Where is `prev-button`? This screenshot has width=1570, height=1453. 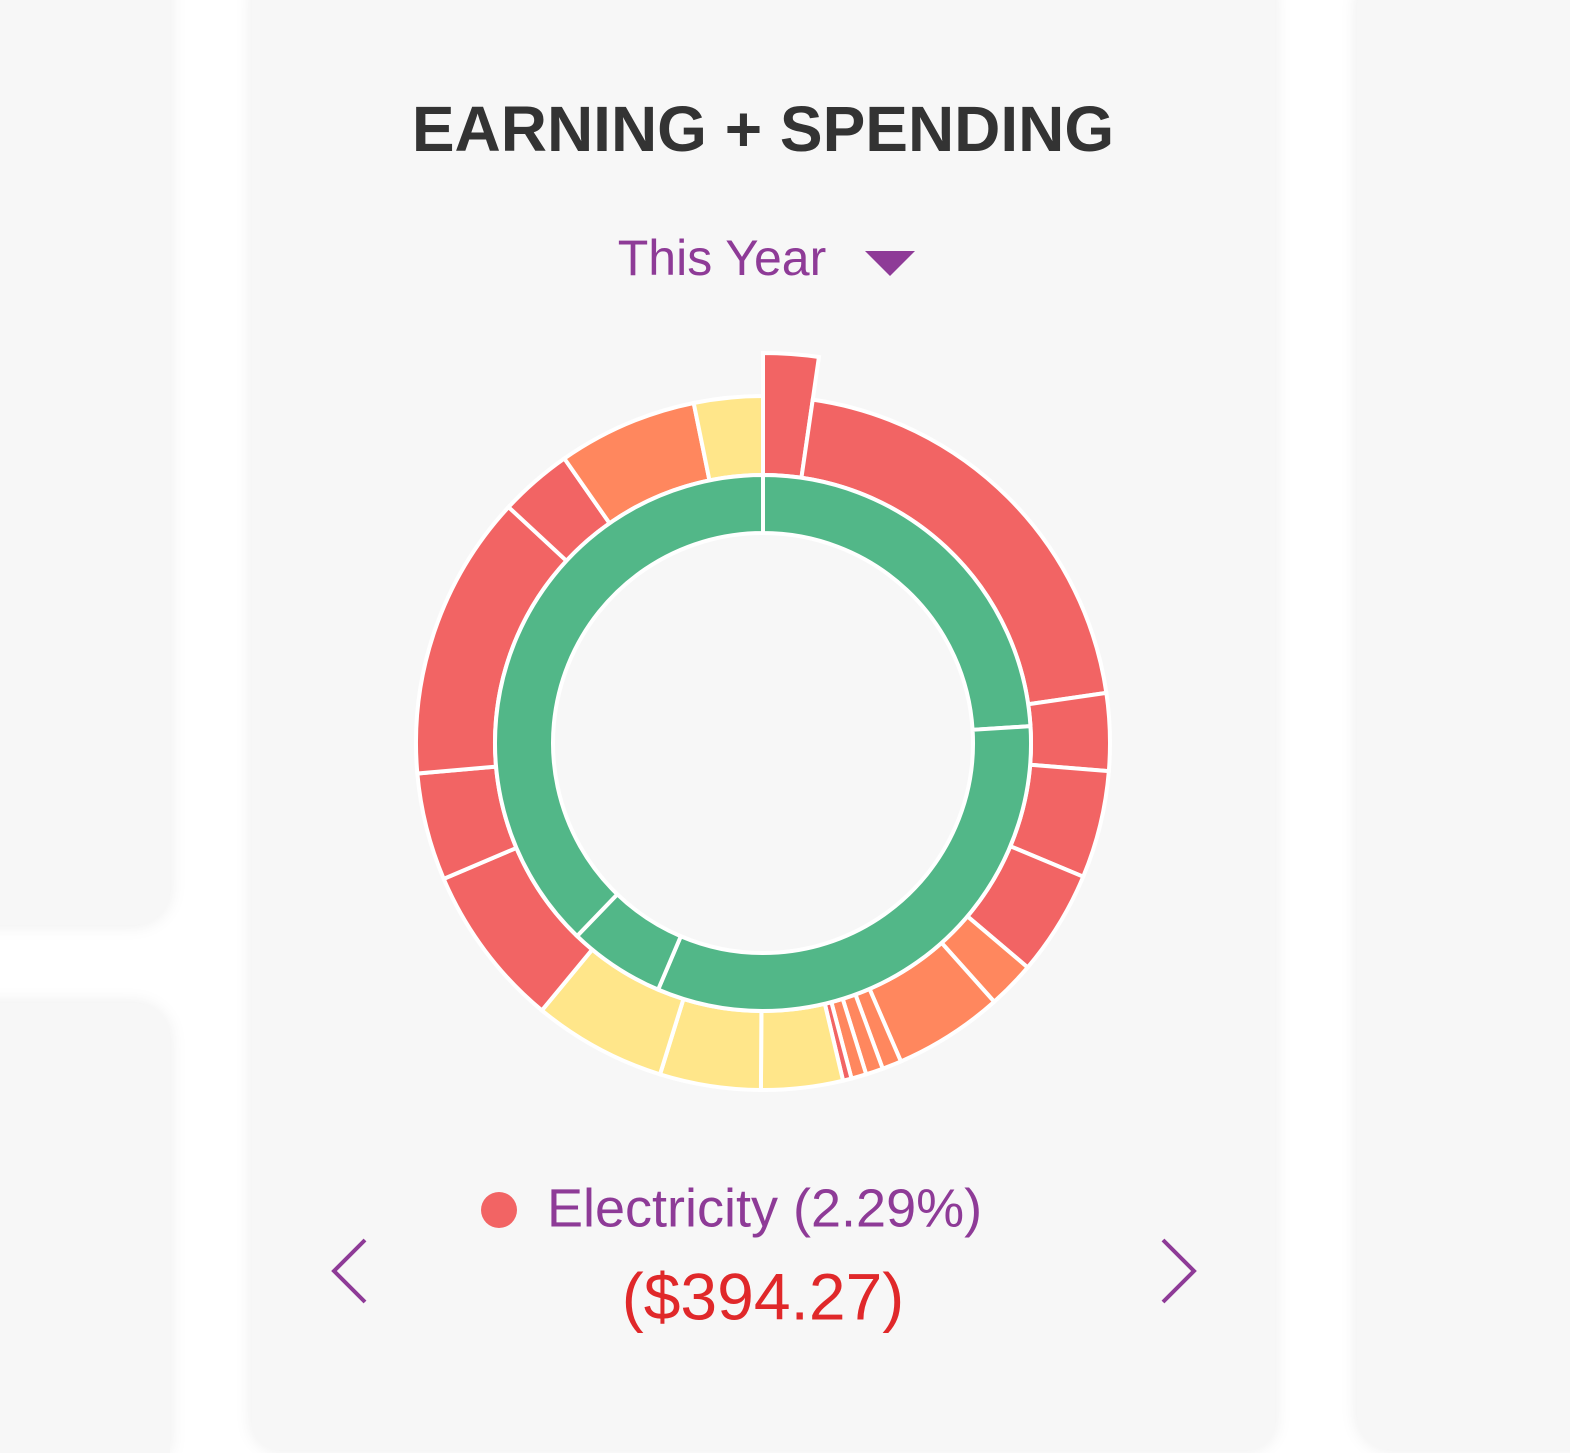 prev-button is located at coordinates (349, 1271).